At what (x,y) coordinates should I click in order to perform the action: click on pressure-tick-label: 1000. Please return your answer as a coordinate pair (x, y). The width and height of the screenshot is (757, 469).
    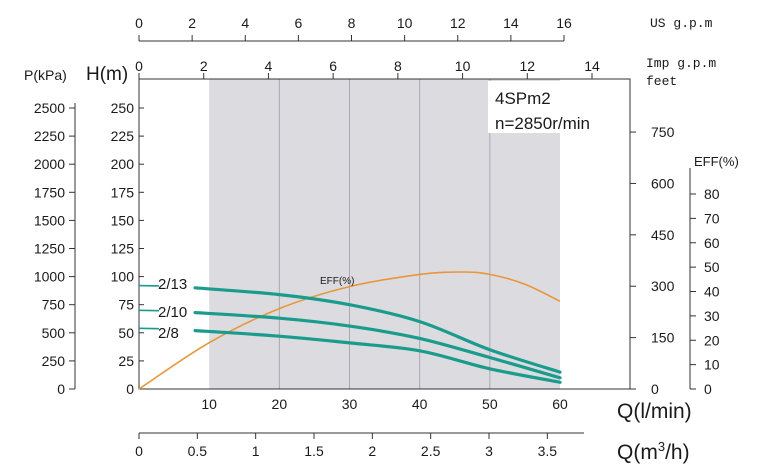
    Looking at the image, I should click on (49, 277).